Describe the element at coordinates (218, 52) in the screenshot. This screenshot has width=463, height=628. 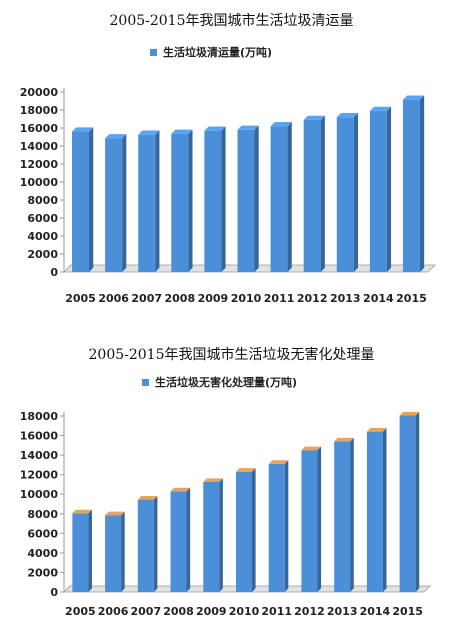
I see `legend-label: 生活垃圾清运量(万吨)` at that location.